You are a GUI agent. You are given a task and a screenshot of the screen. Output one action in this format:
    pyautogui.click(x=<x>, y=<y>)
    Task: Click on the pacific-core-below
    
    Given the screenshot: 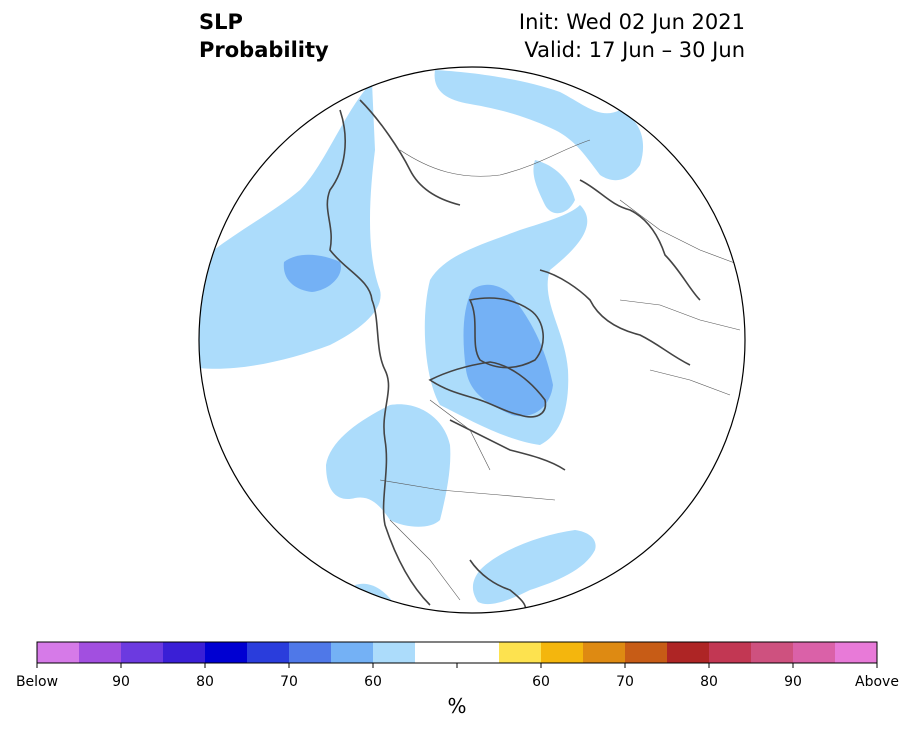 What is the action you would take?
    pyautogui.click(x=312, y=273)
    